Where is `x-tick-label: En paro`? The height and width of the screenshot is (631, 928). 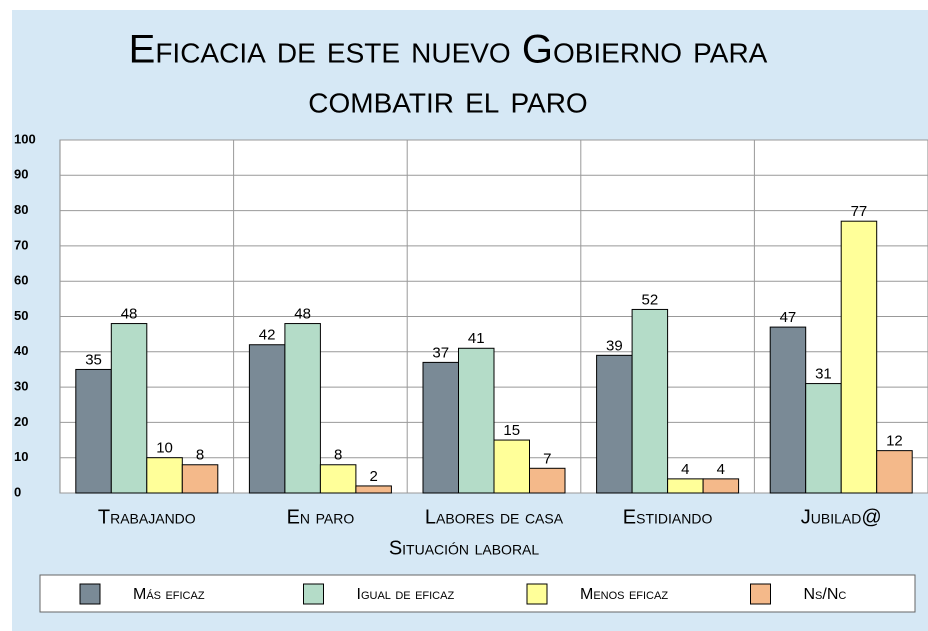 x-tick-label: En paro is located at coordinates (321, 517).